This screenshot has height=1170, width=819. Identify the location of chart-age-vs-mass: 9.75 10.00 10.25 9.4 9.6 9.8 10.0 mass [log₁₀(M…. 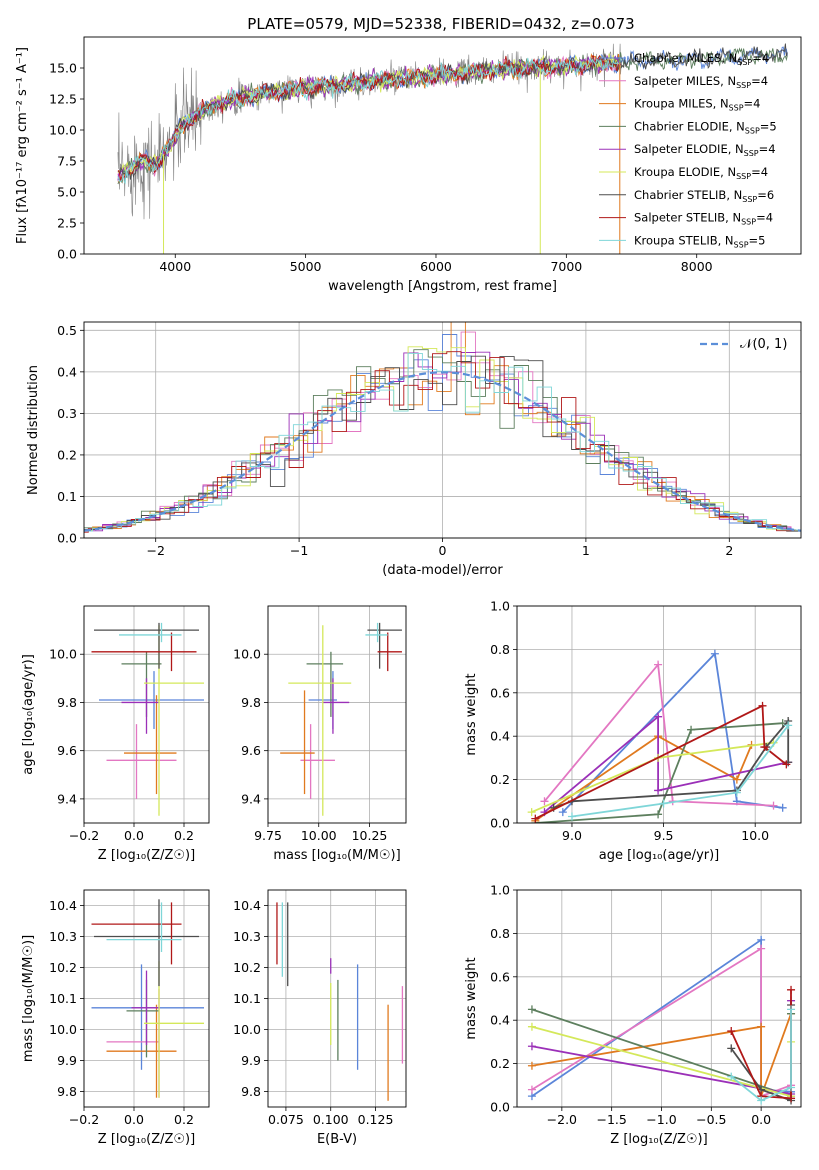
(320, 734).